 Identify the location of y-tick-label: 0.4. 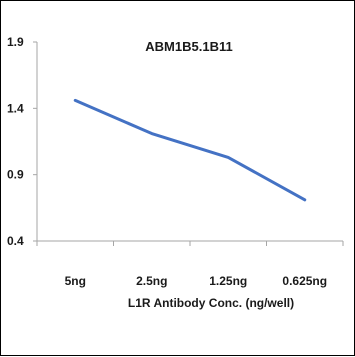
(15, 241).